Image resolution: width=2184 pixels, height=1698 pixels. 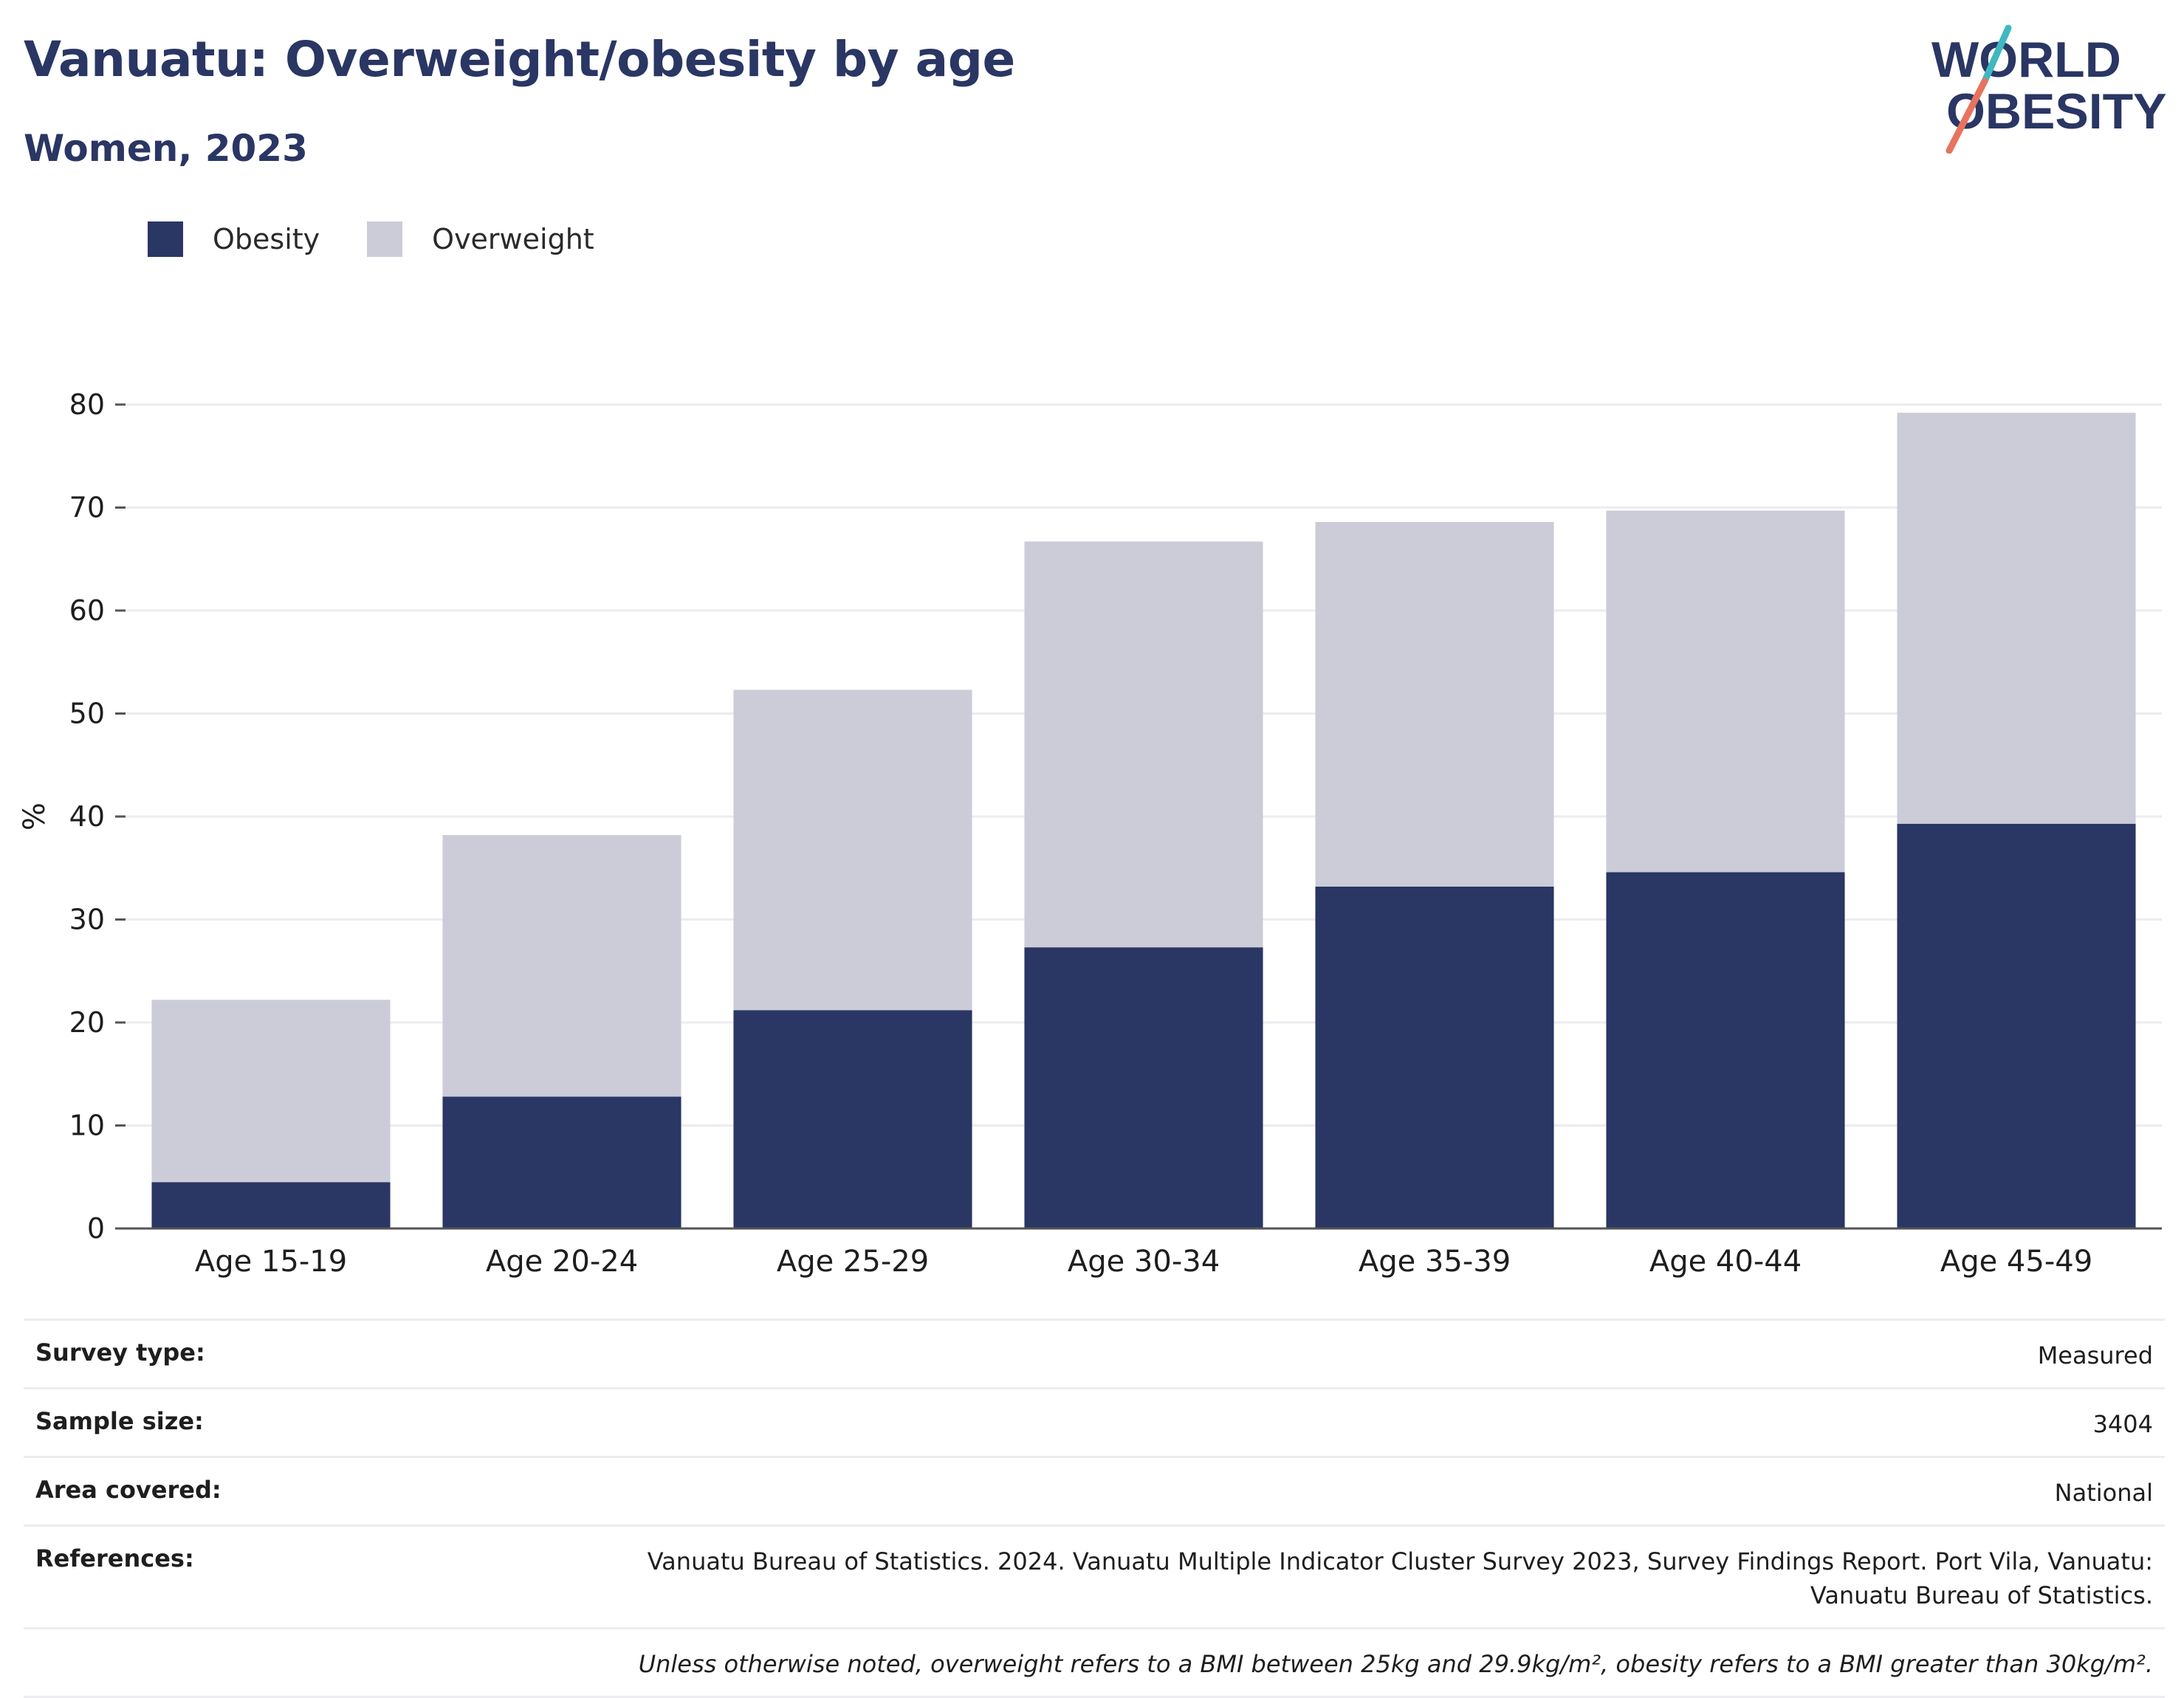 What do you see at coordinates (129, 1490) in the screenshot?
I see `meta-key-area-covered: Area covered:` at bounding box center [129, 1490].